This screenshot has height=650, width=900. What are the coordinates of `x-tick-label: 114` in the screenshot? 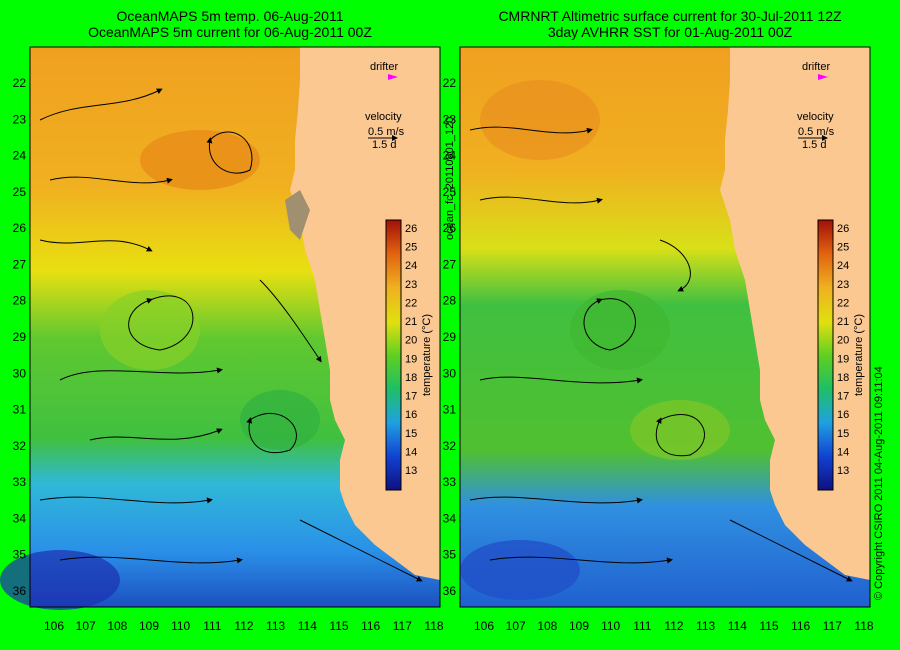 It's located at (307, 626).